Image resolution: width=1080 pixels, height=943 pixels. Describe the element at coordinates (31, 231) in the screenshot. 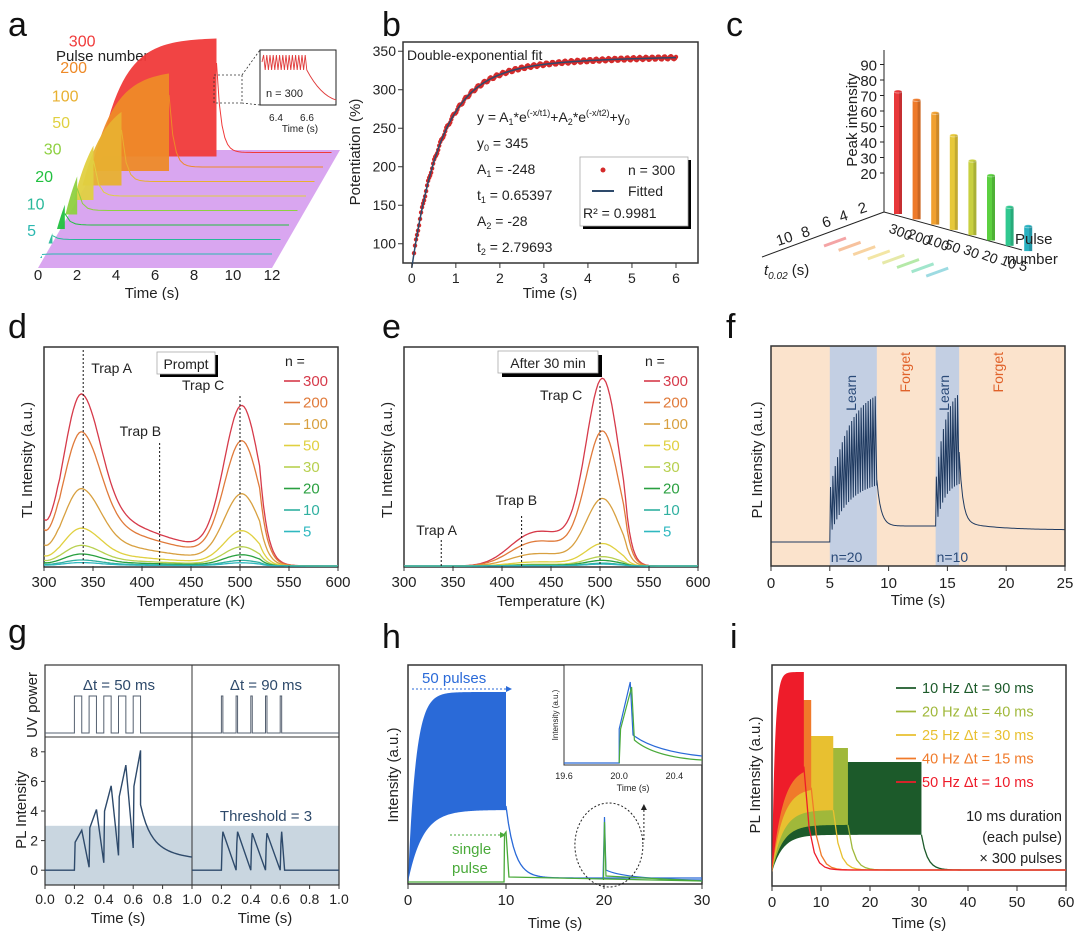

I see `pulse-label-5: 5` at that location.